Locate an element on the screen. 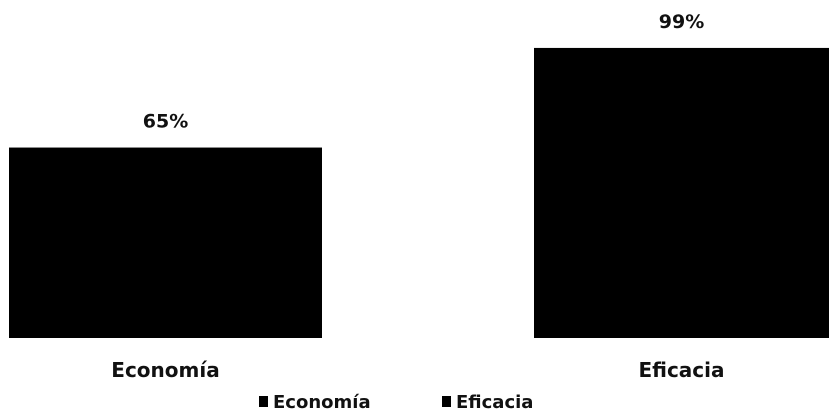 The width and height of the screenshot is (834, 420). legend: Economía Eficacia is located at coordinates (396, 402).